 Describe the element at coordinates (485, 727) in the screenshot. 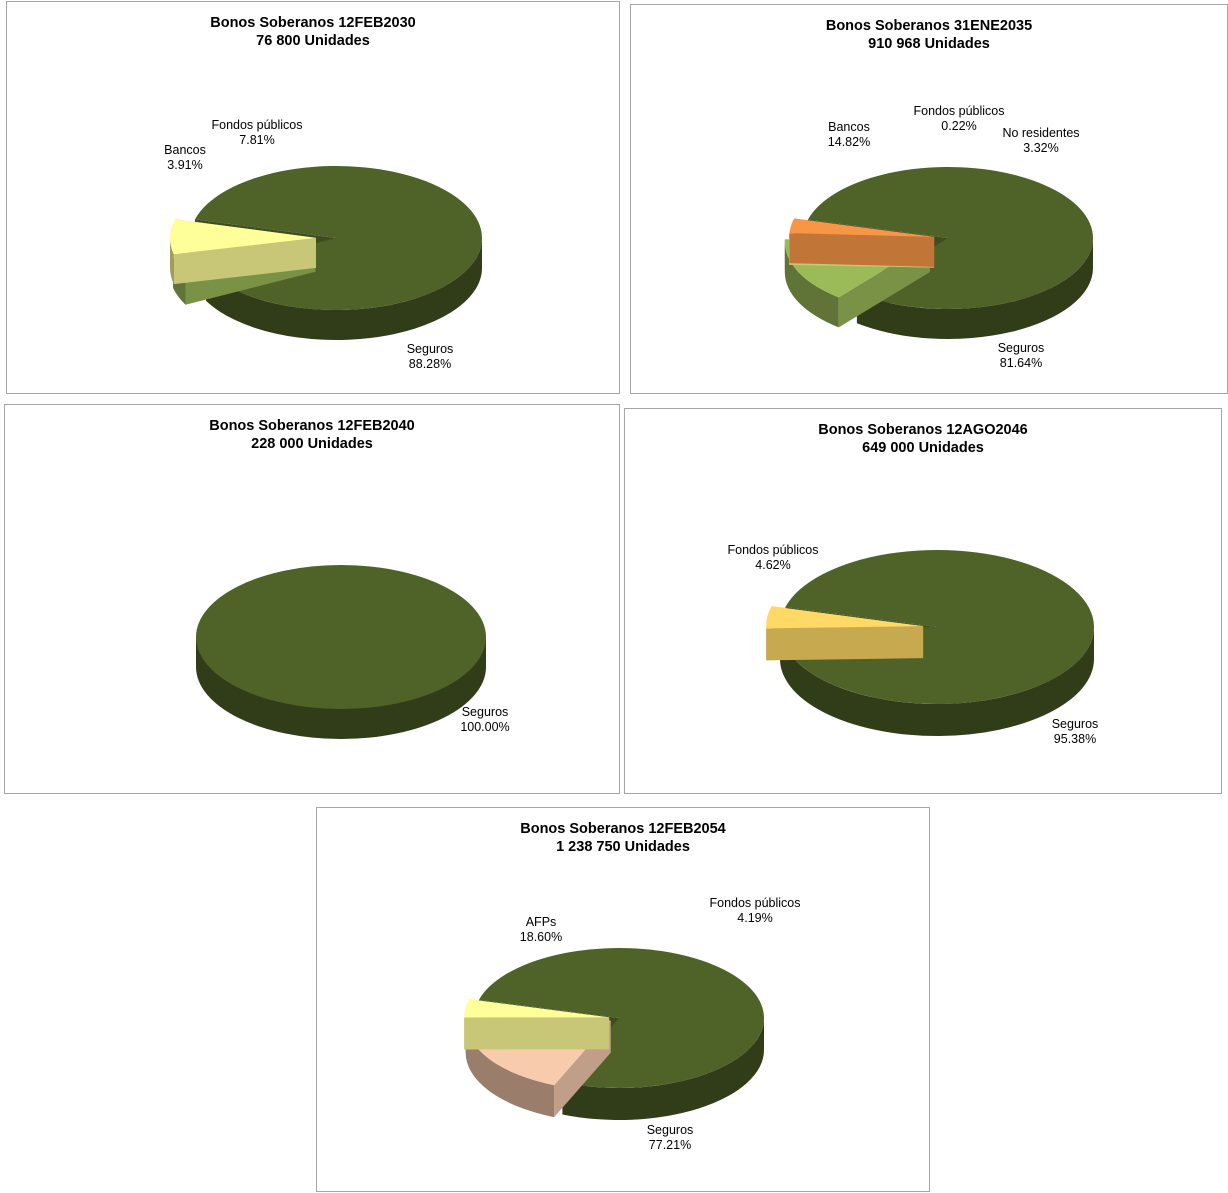

I see `data-label-percent: 100.00%` at that location.